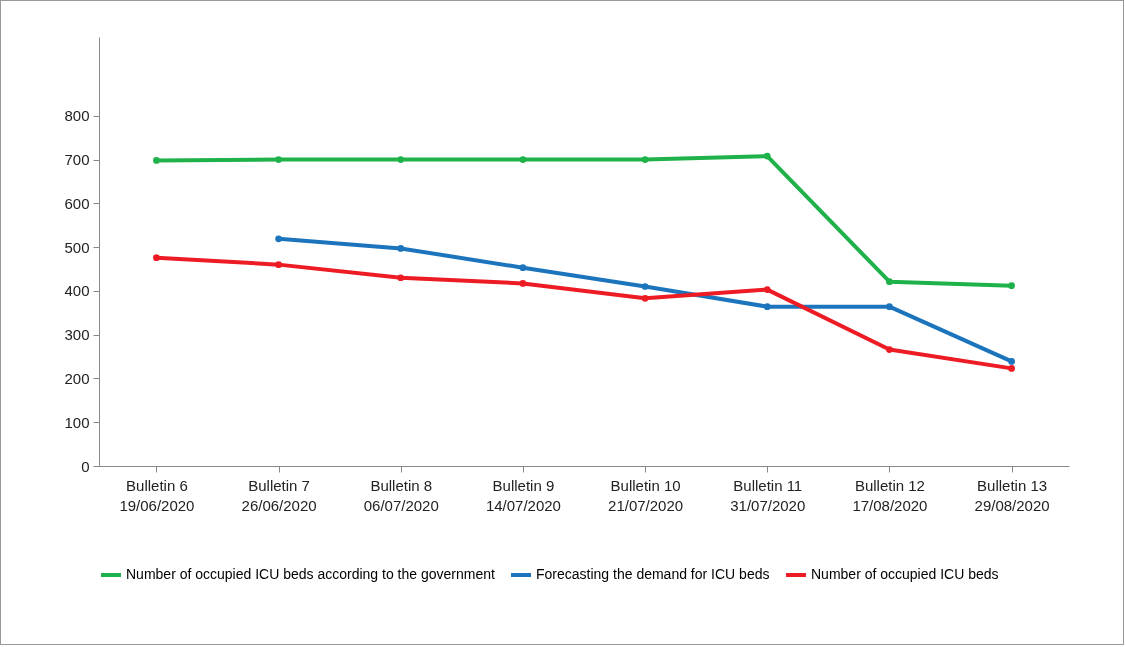  I want to click on y-tick-label: 300, so click(77, 335).